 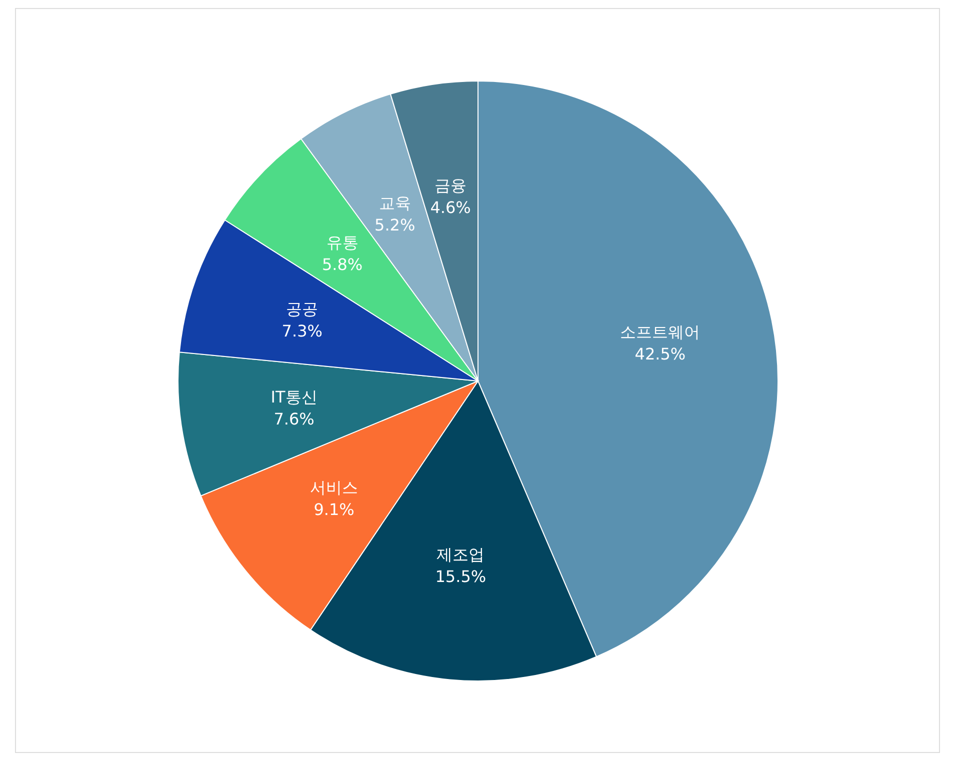 What do you see at coordinates (333, 508) in the screenshot?
I see `data-label: 9.1%` at bounding box center [333, 508].